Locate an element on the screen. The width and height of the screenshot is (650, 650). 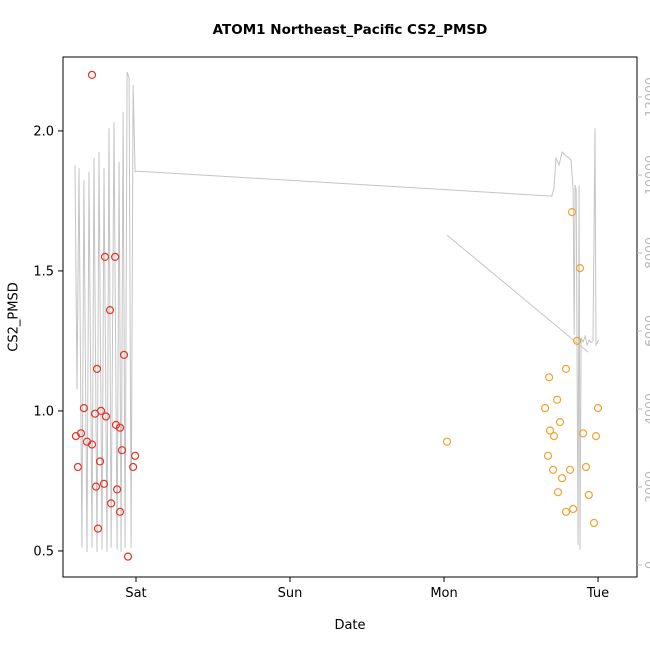
y-right-tick-label: 6000 is located at coordinates (646, 331).